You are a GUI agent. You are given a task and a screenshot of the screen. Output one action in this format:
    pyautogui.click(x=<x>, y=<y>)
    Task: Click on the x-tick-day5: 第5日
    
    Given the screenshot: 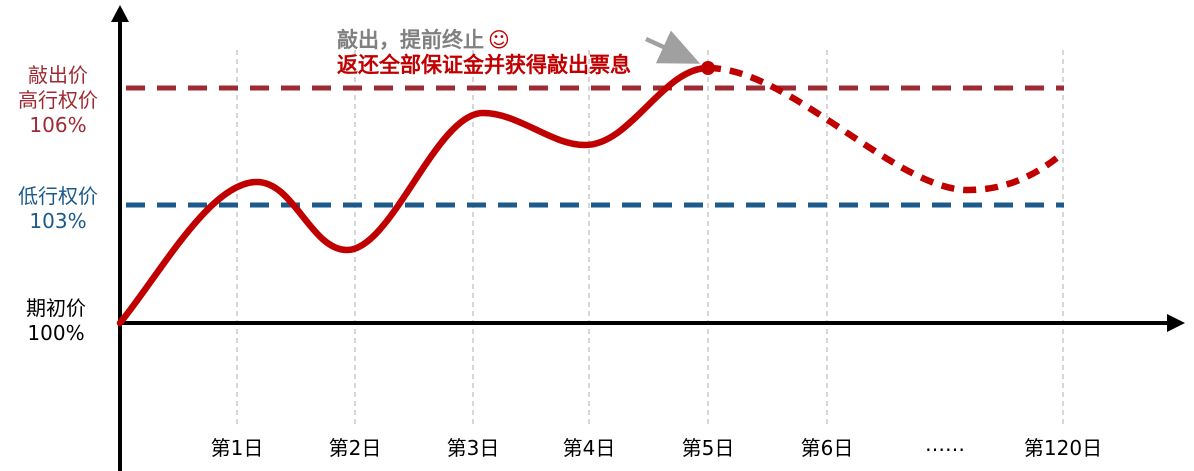 What is the action you would take?
    pyautogui.click(x=708, y=448)
    